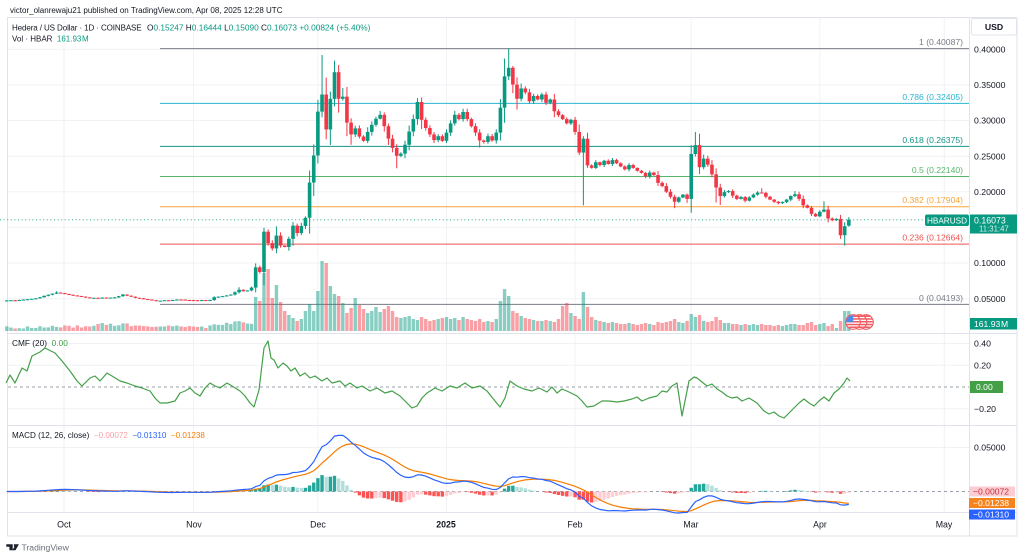 The height and width of the screenshot is (559, 1024). Describe the element at coordinates (947, 220) in the screenshot. I see `svg-text: HBARUSD` at that location.